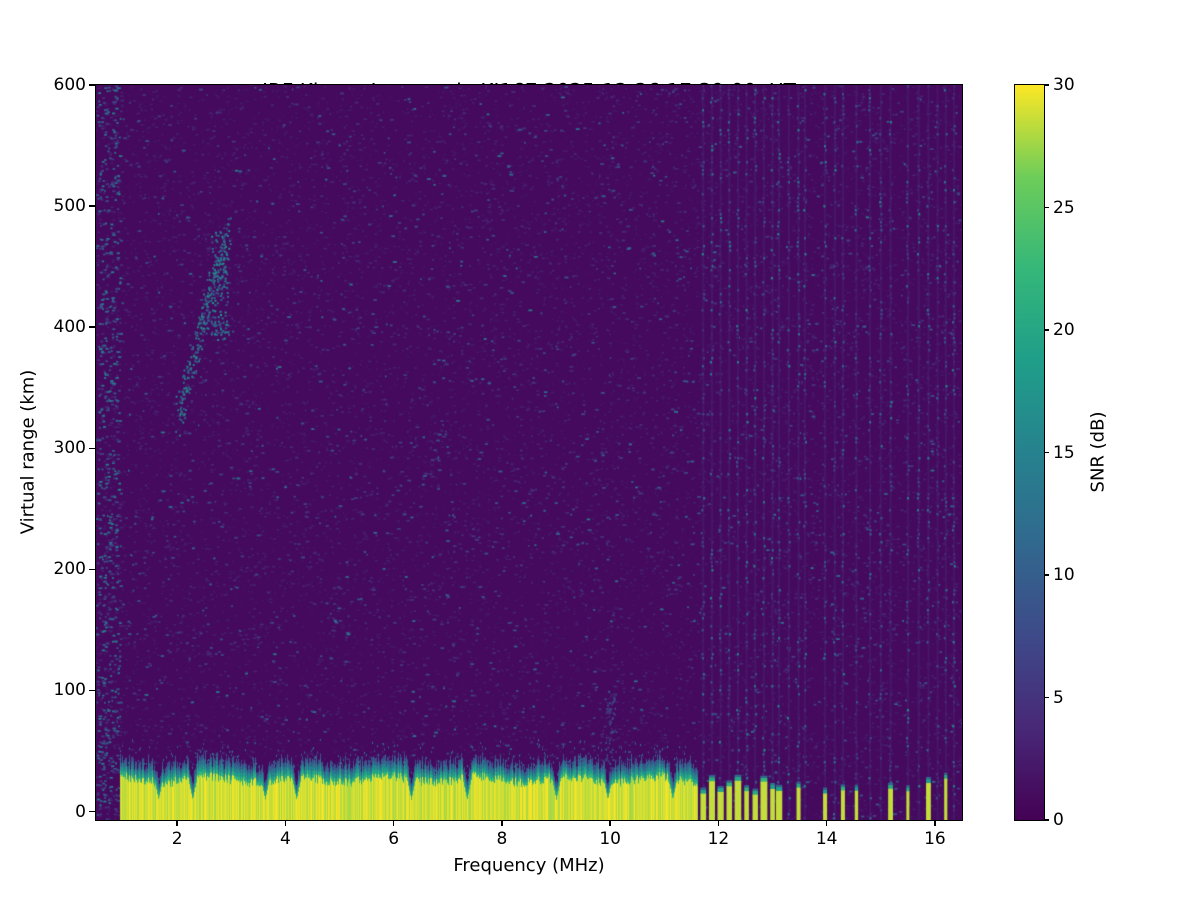  What do you see at coordinates (1058, 697) in the screenshot?
I see `colorbar-tick-label: 5` at bounding box center [1058, 697].